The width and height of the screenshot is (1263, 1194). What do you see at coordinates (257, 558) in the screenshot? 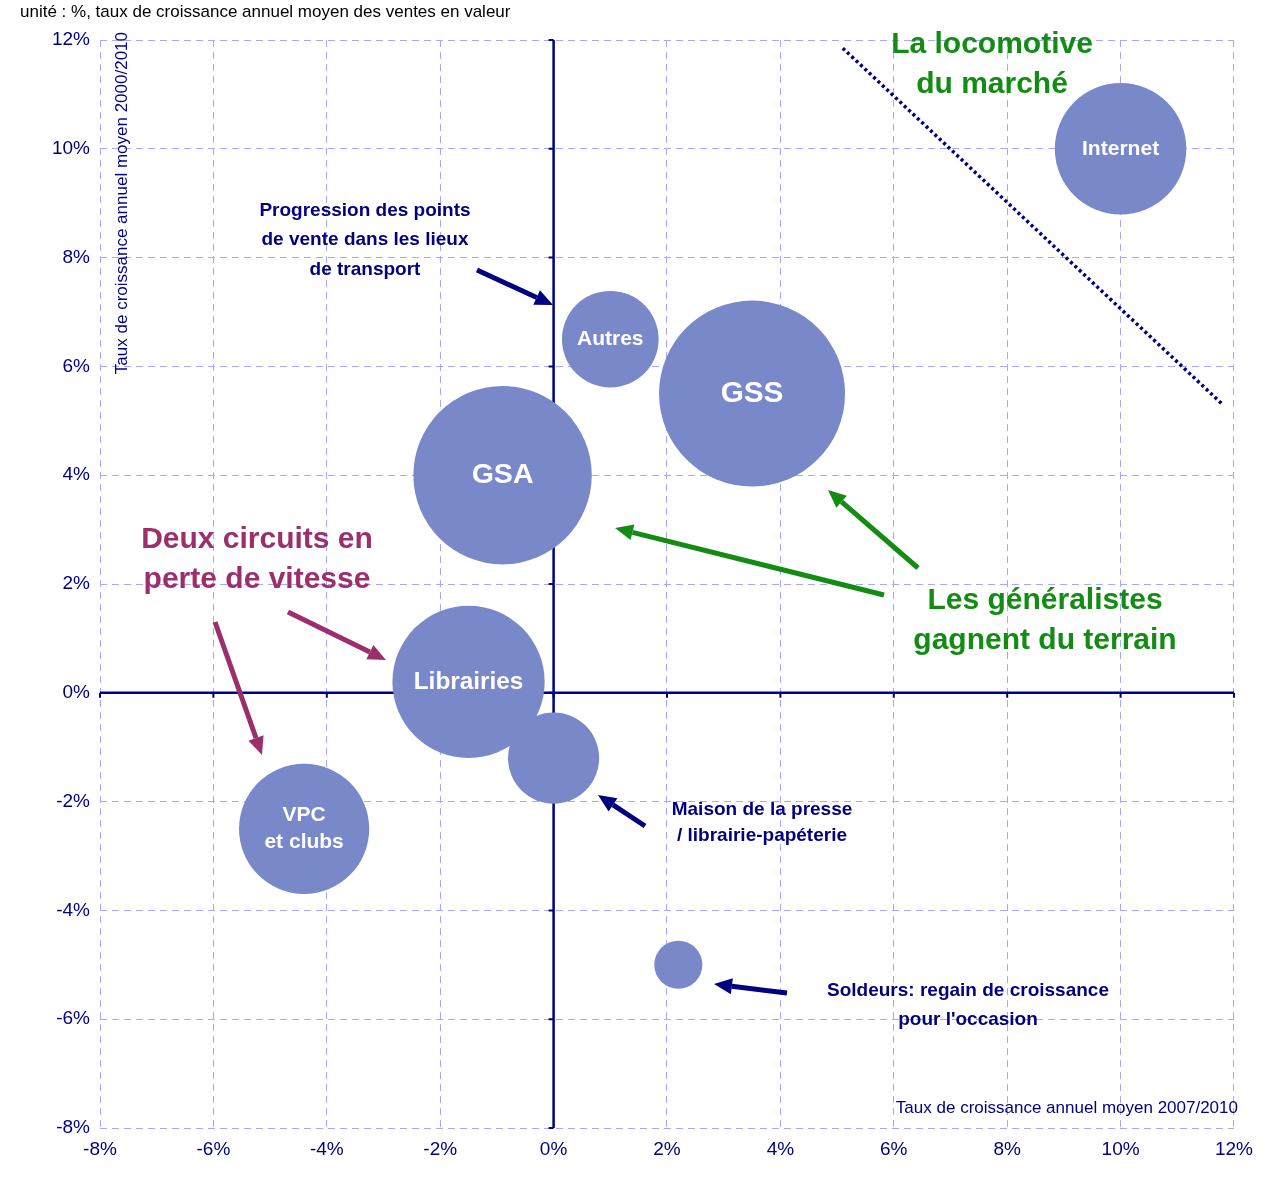
I see `annotation: Deux circuits en perte de vitesse` at bounding box center [257, 558].